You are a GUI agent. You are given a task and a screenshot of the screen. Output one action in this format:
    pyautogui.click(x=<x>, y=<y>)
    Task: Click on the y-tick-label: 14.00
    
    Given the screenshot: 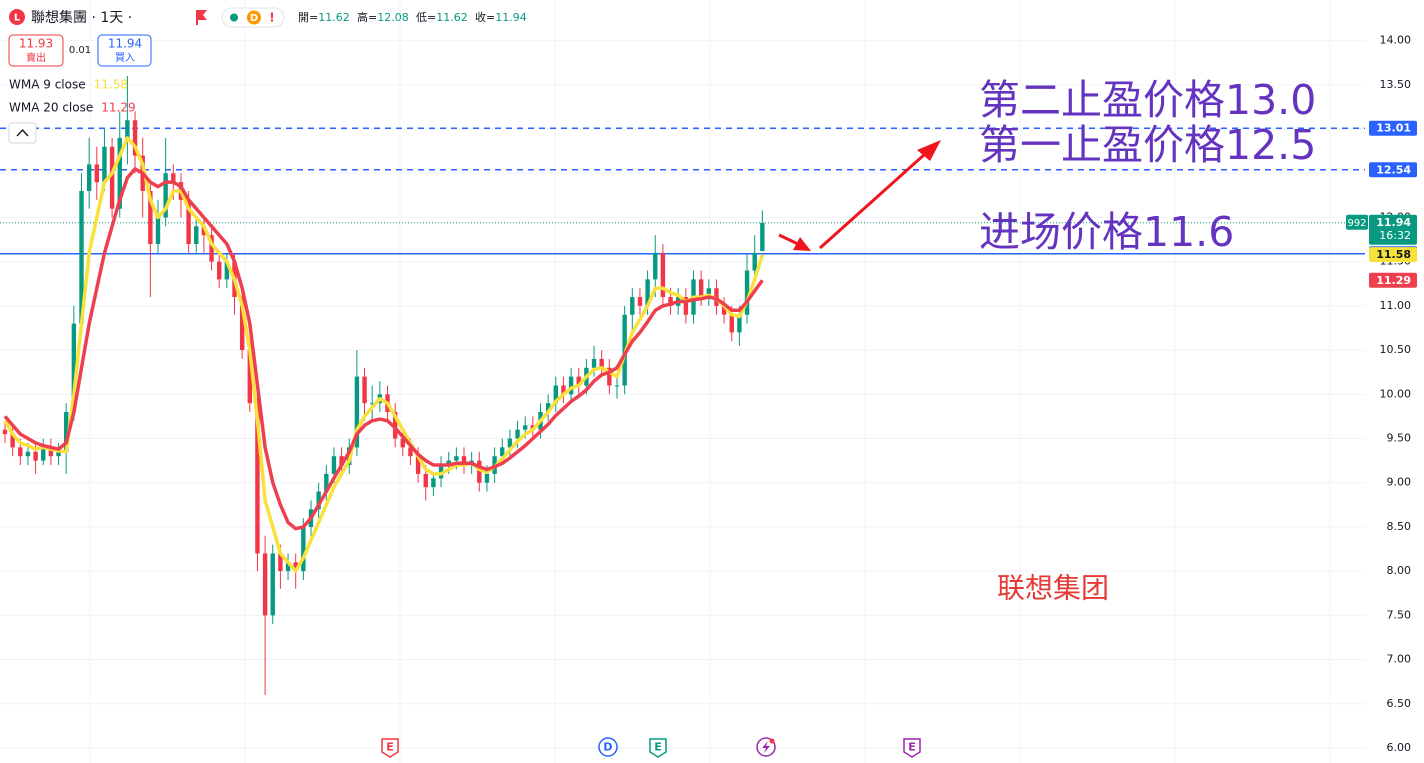 What is the action you would take?
    pyautogui.click(x=1396, y=40)
    